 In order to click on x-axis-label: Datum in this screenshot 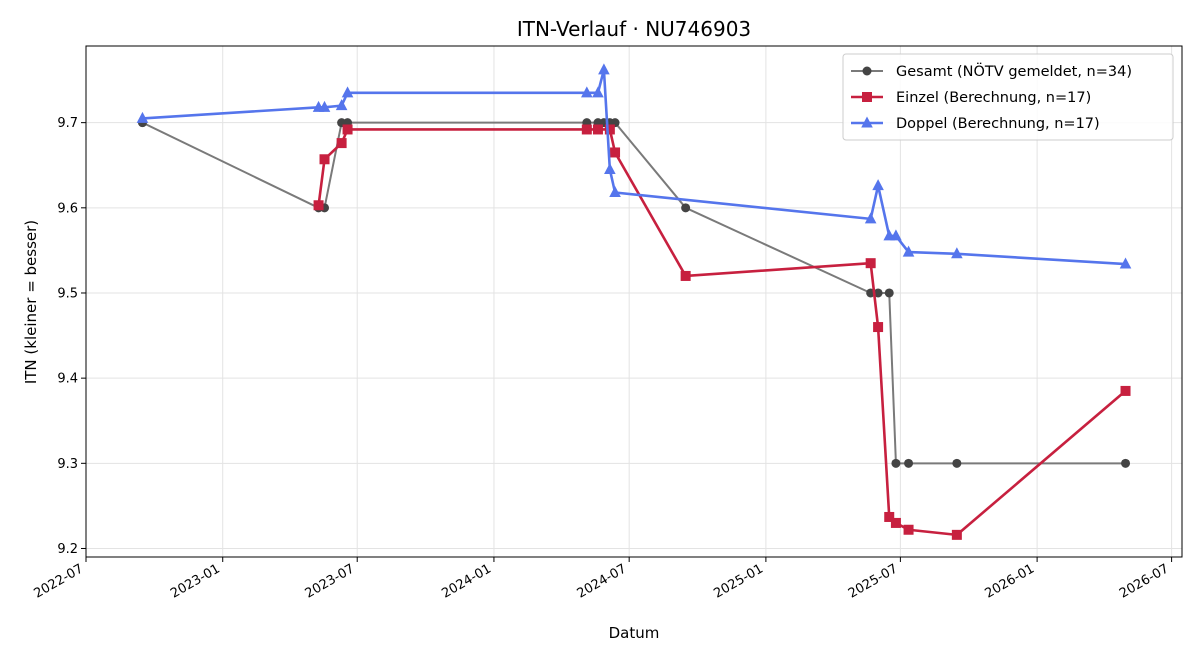, I will do `click(634, 633)`.